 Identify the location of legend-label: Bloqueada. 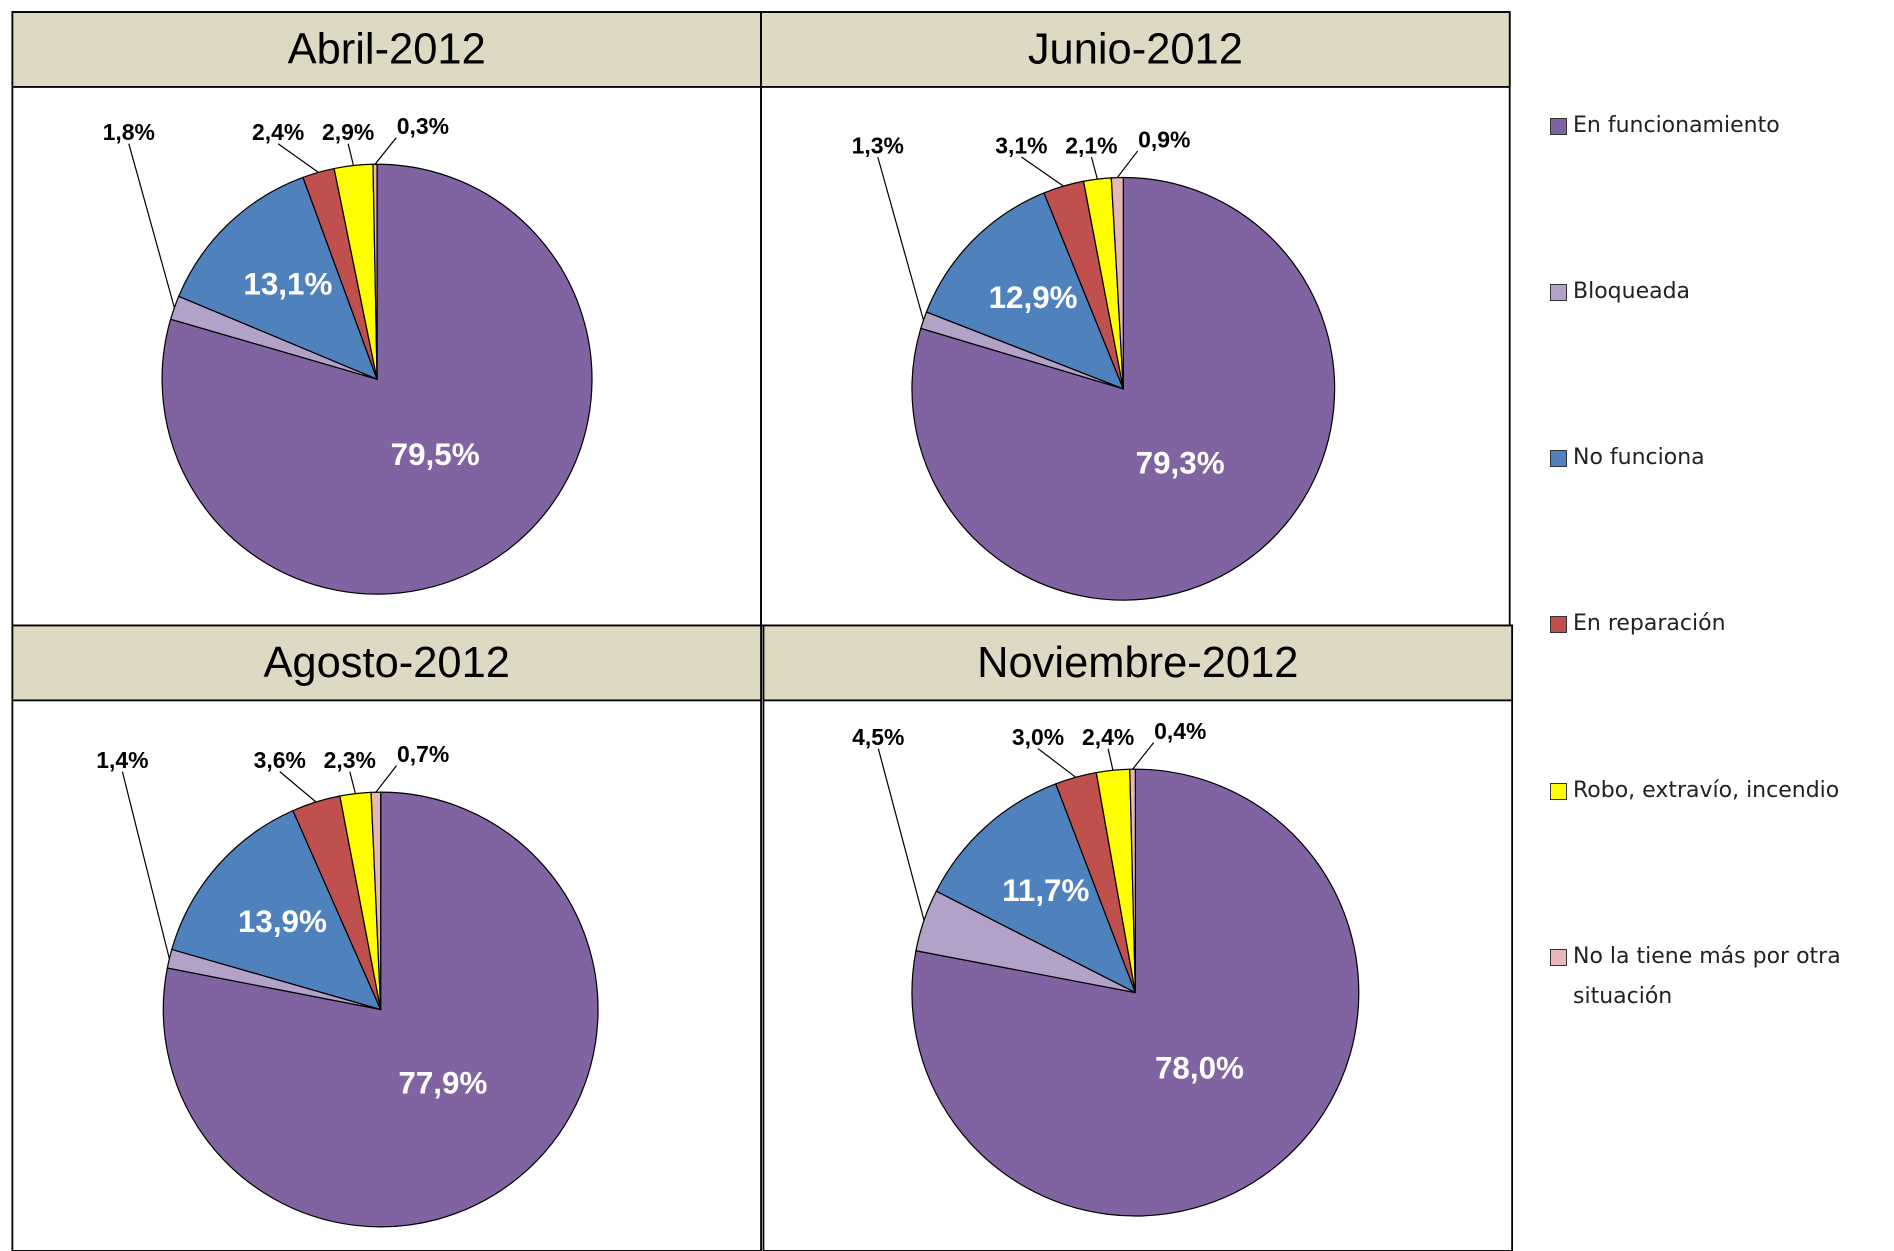
(1632, 291).